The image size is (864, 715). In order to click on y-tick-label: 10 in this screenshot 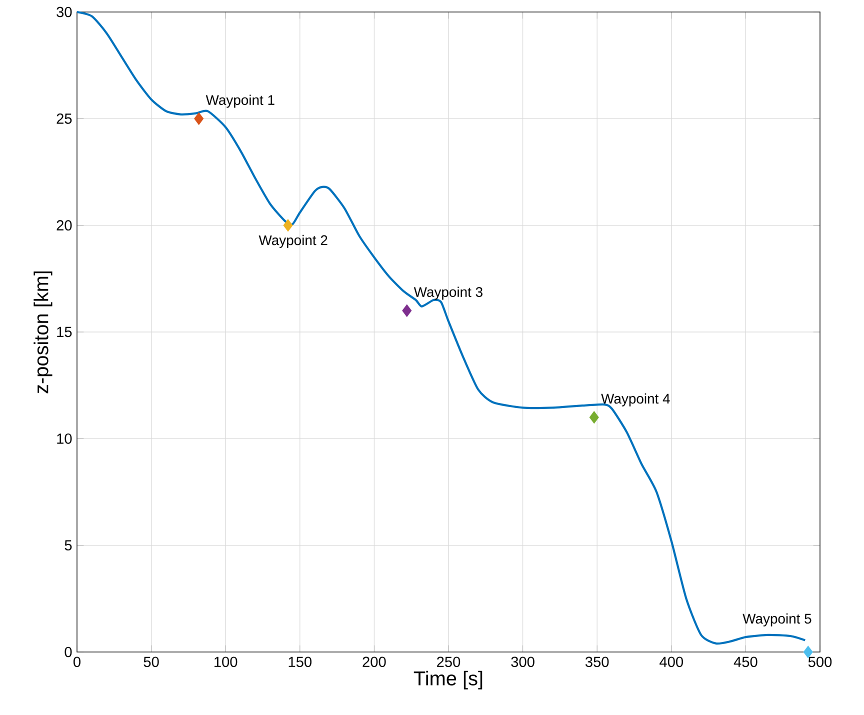, I will do `click(64, 439)`.